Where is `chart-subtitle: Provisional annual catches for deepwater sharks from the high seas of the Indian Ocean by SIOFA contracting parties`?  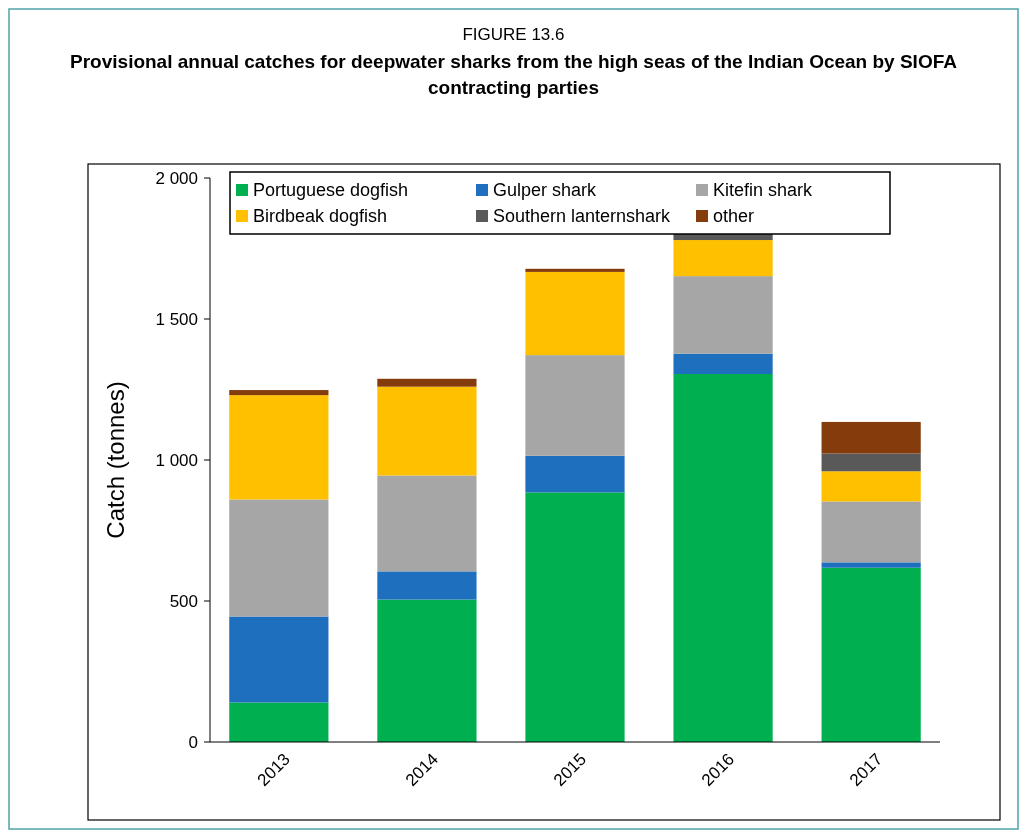
chart-subtitle: Provisional annual catches for deepwater sharks from the high seas of the Indian Ocean by SIOFA contracting parties is located at coordinates (514, 74).